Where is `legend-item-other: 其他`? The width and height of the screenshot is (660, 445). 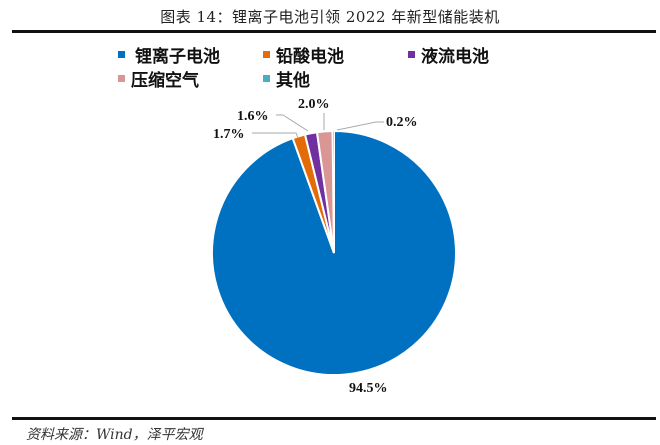 legend-item-other: 其他 is located at coordinates (286, 78).